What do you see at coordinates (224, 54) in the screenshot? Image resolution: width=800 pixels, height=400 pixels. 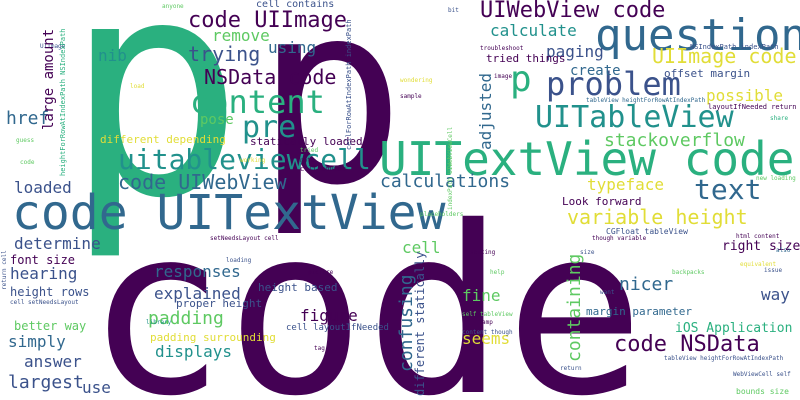 I see `word-trying: trying` at bounding box center [224, 54].